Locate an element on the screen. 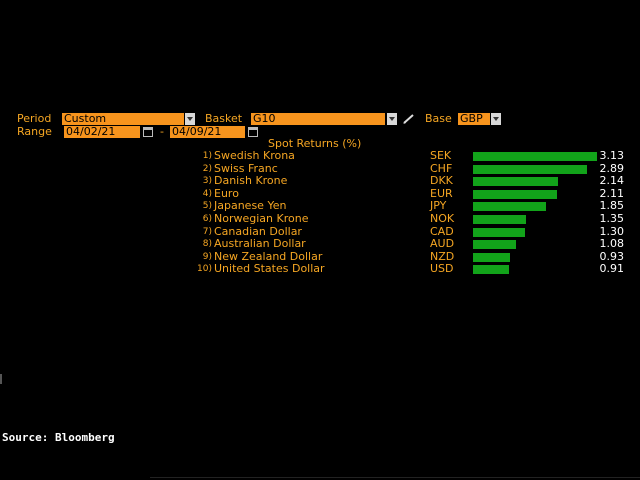 This screenshot has width=640, height=480. currency-code: CAD is located at coordinates (442, 231).